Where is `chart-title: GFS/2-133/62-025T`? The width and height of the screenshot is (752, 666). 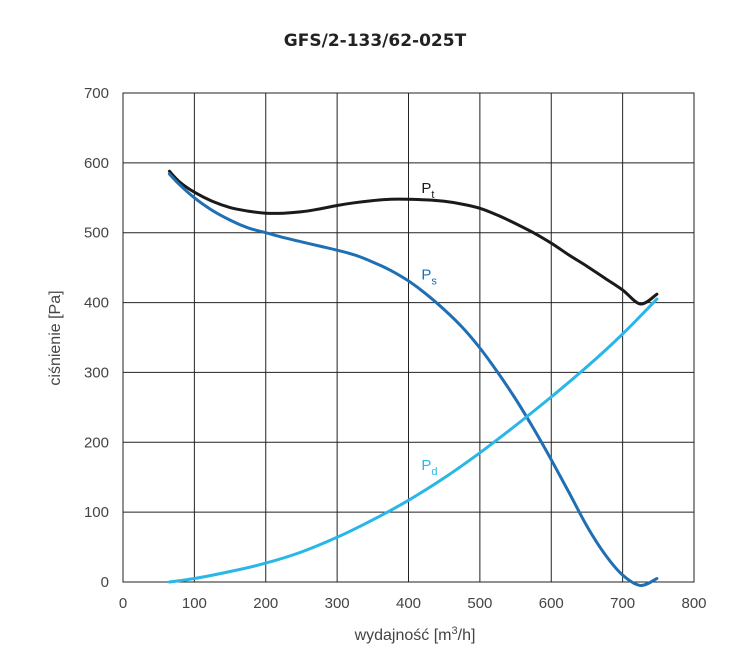
chart-title: GFS/2-133/62-025T is located at coordinates (375, 41).